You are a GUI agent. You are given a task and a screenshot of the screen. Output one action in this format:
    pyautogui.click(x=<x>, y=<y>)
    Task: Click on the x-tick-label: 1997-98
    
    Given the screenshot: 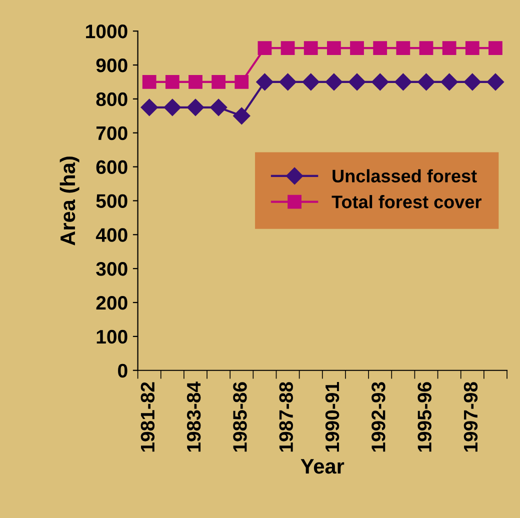 What is the action you would take?
    pyautogui.click(x=471, y=417)
    